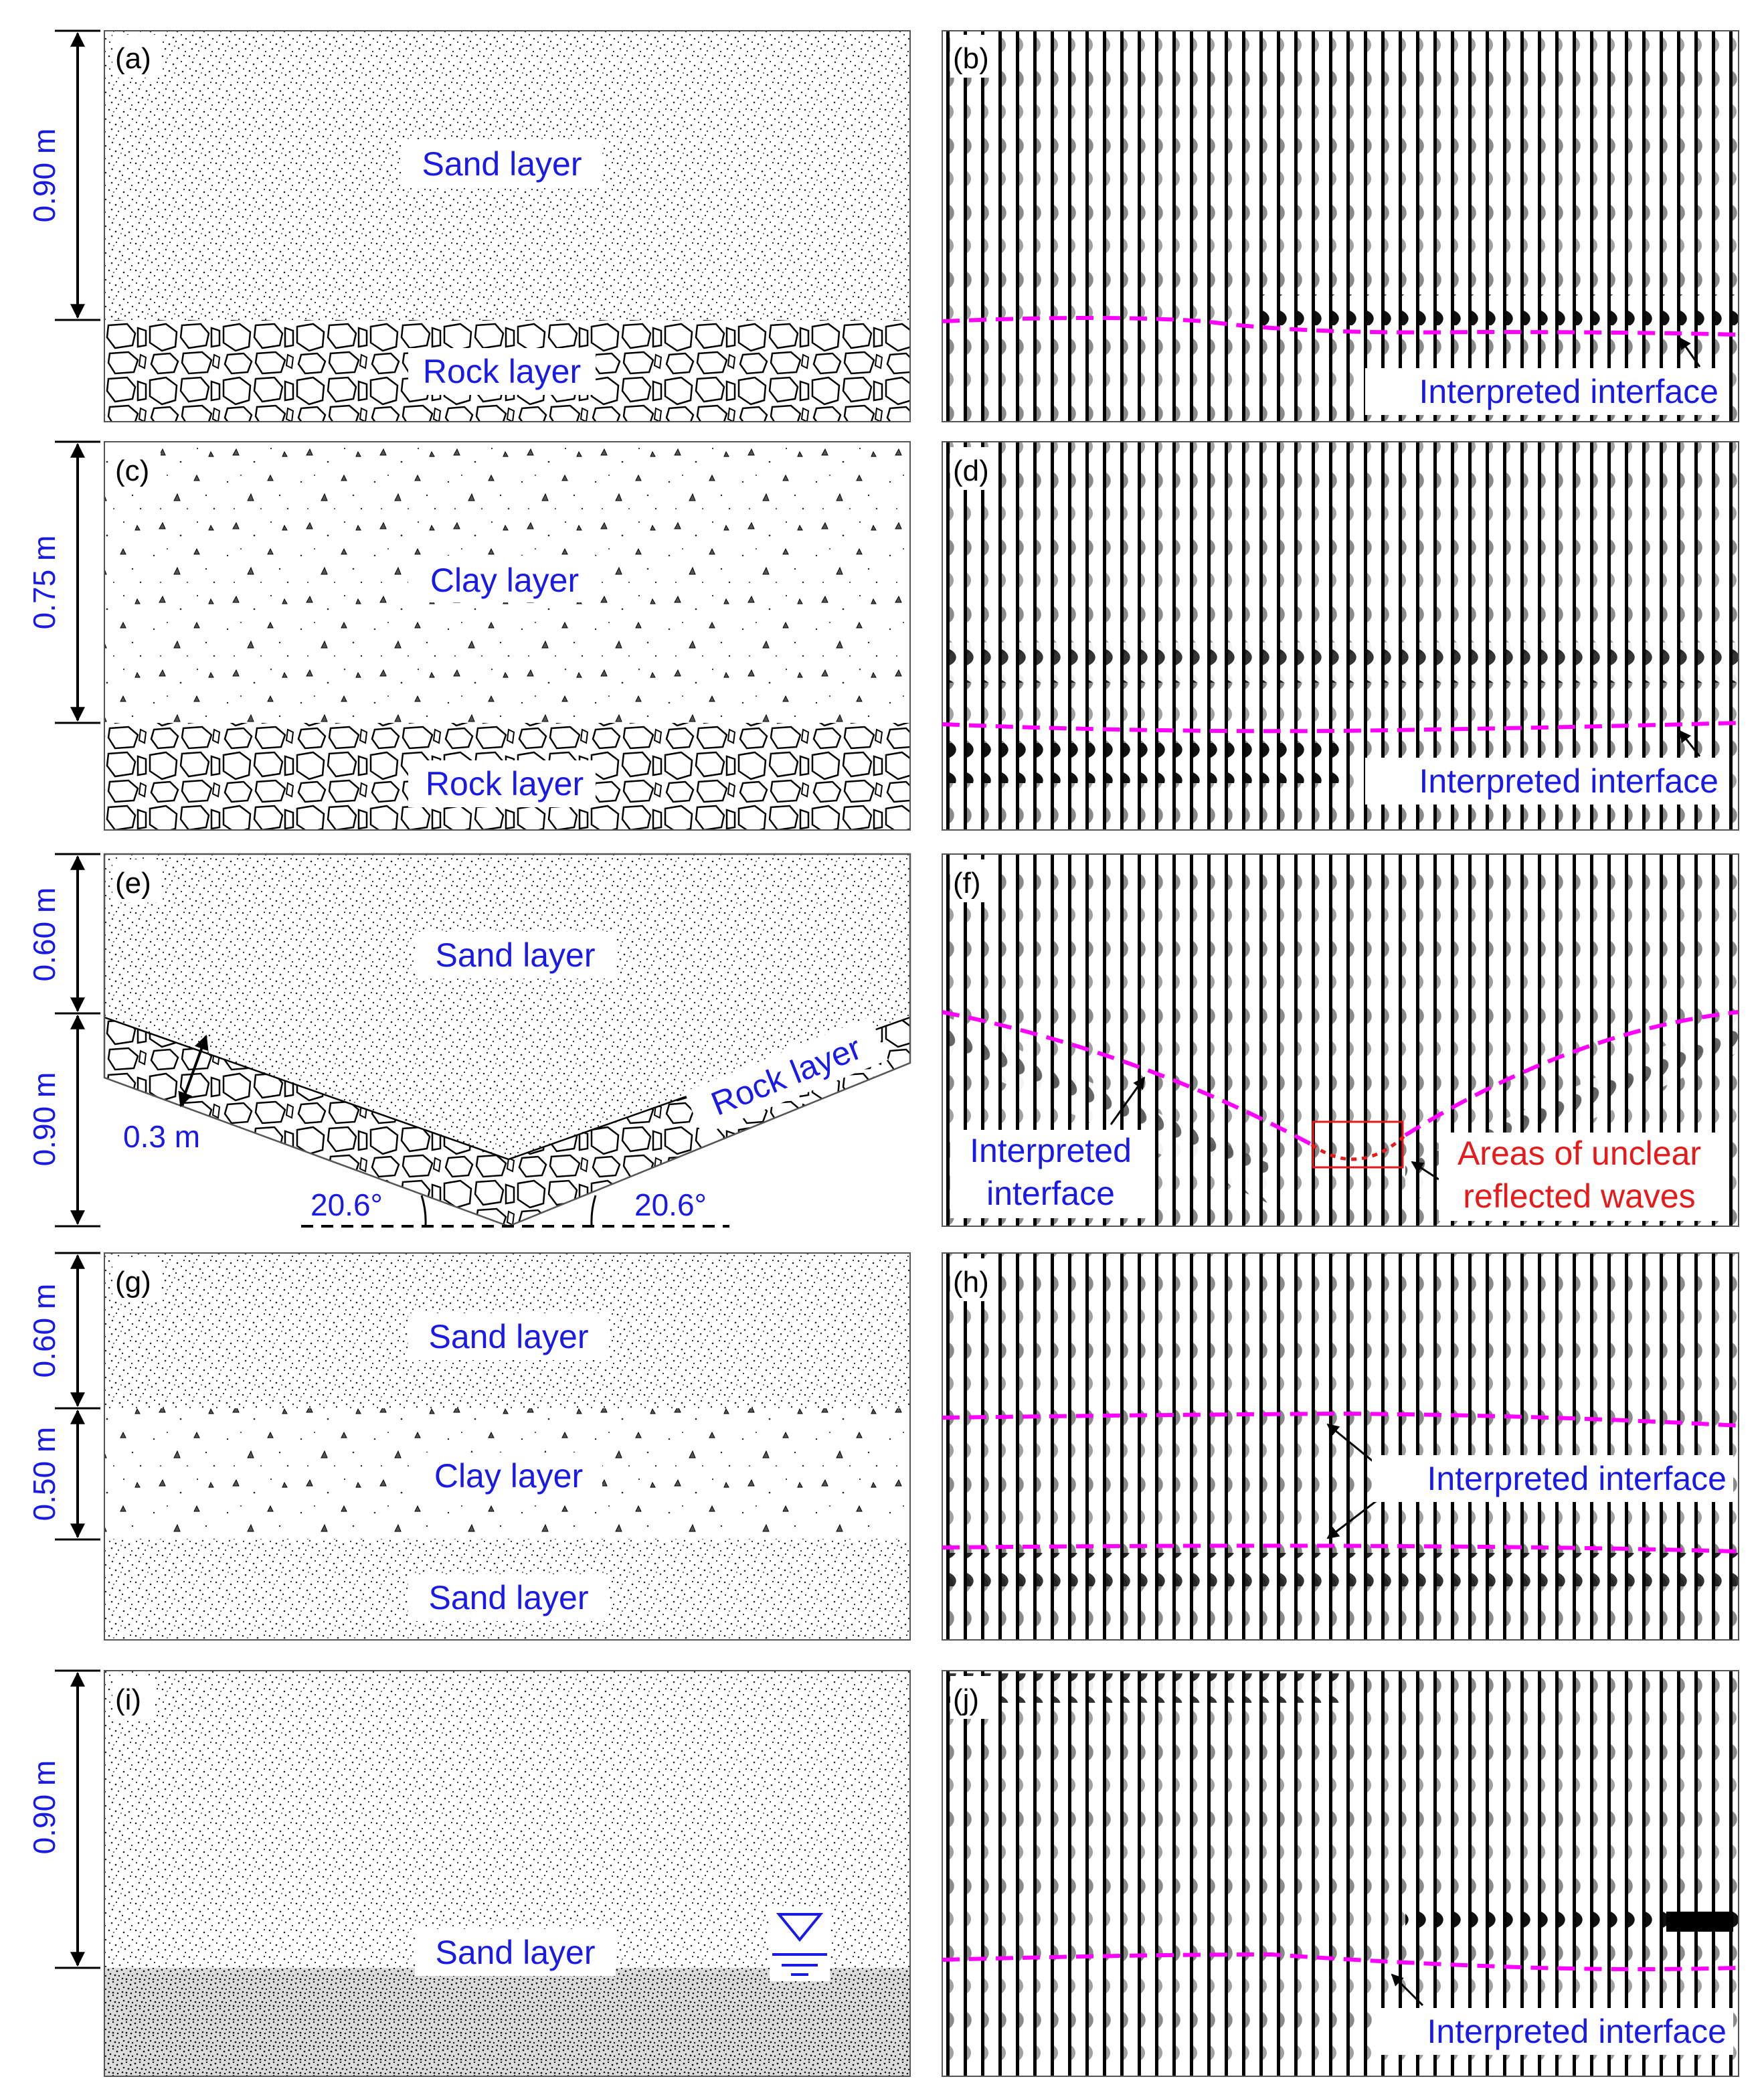  Describe the element at coordinates (161, 1136) in the screenshot. I see `thickness-label: 0.3 m` at that location.